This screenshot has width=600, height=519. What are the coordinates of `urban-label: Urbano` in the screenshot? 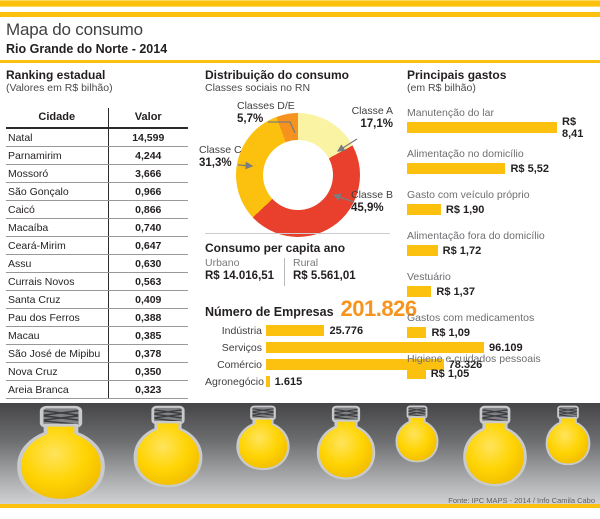 It's located at (222, 263).